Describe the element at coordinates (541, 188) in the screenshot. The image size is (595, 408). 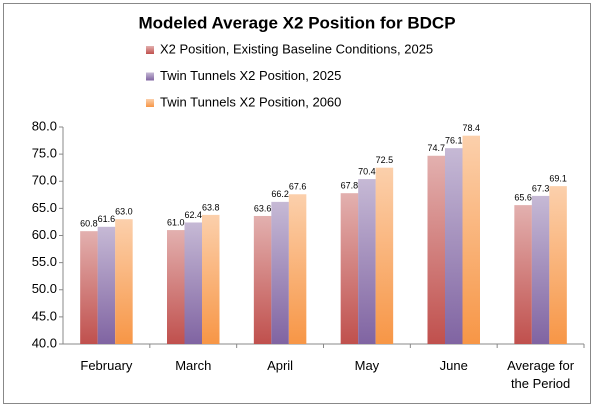
I see `data-label: 67.3` at that location.